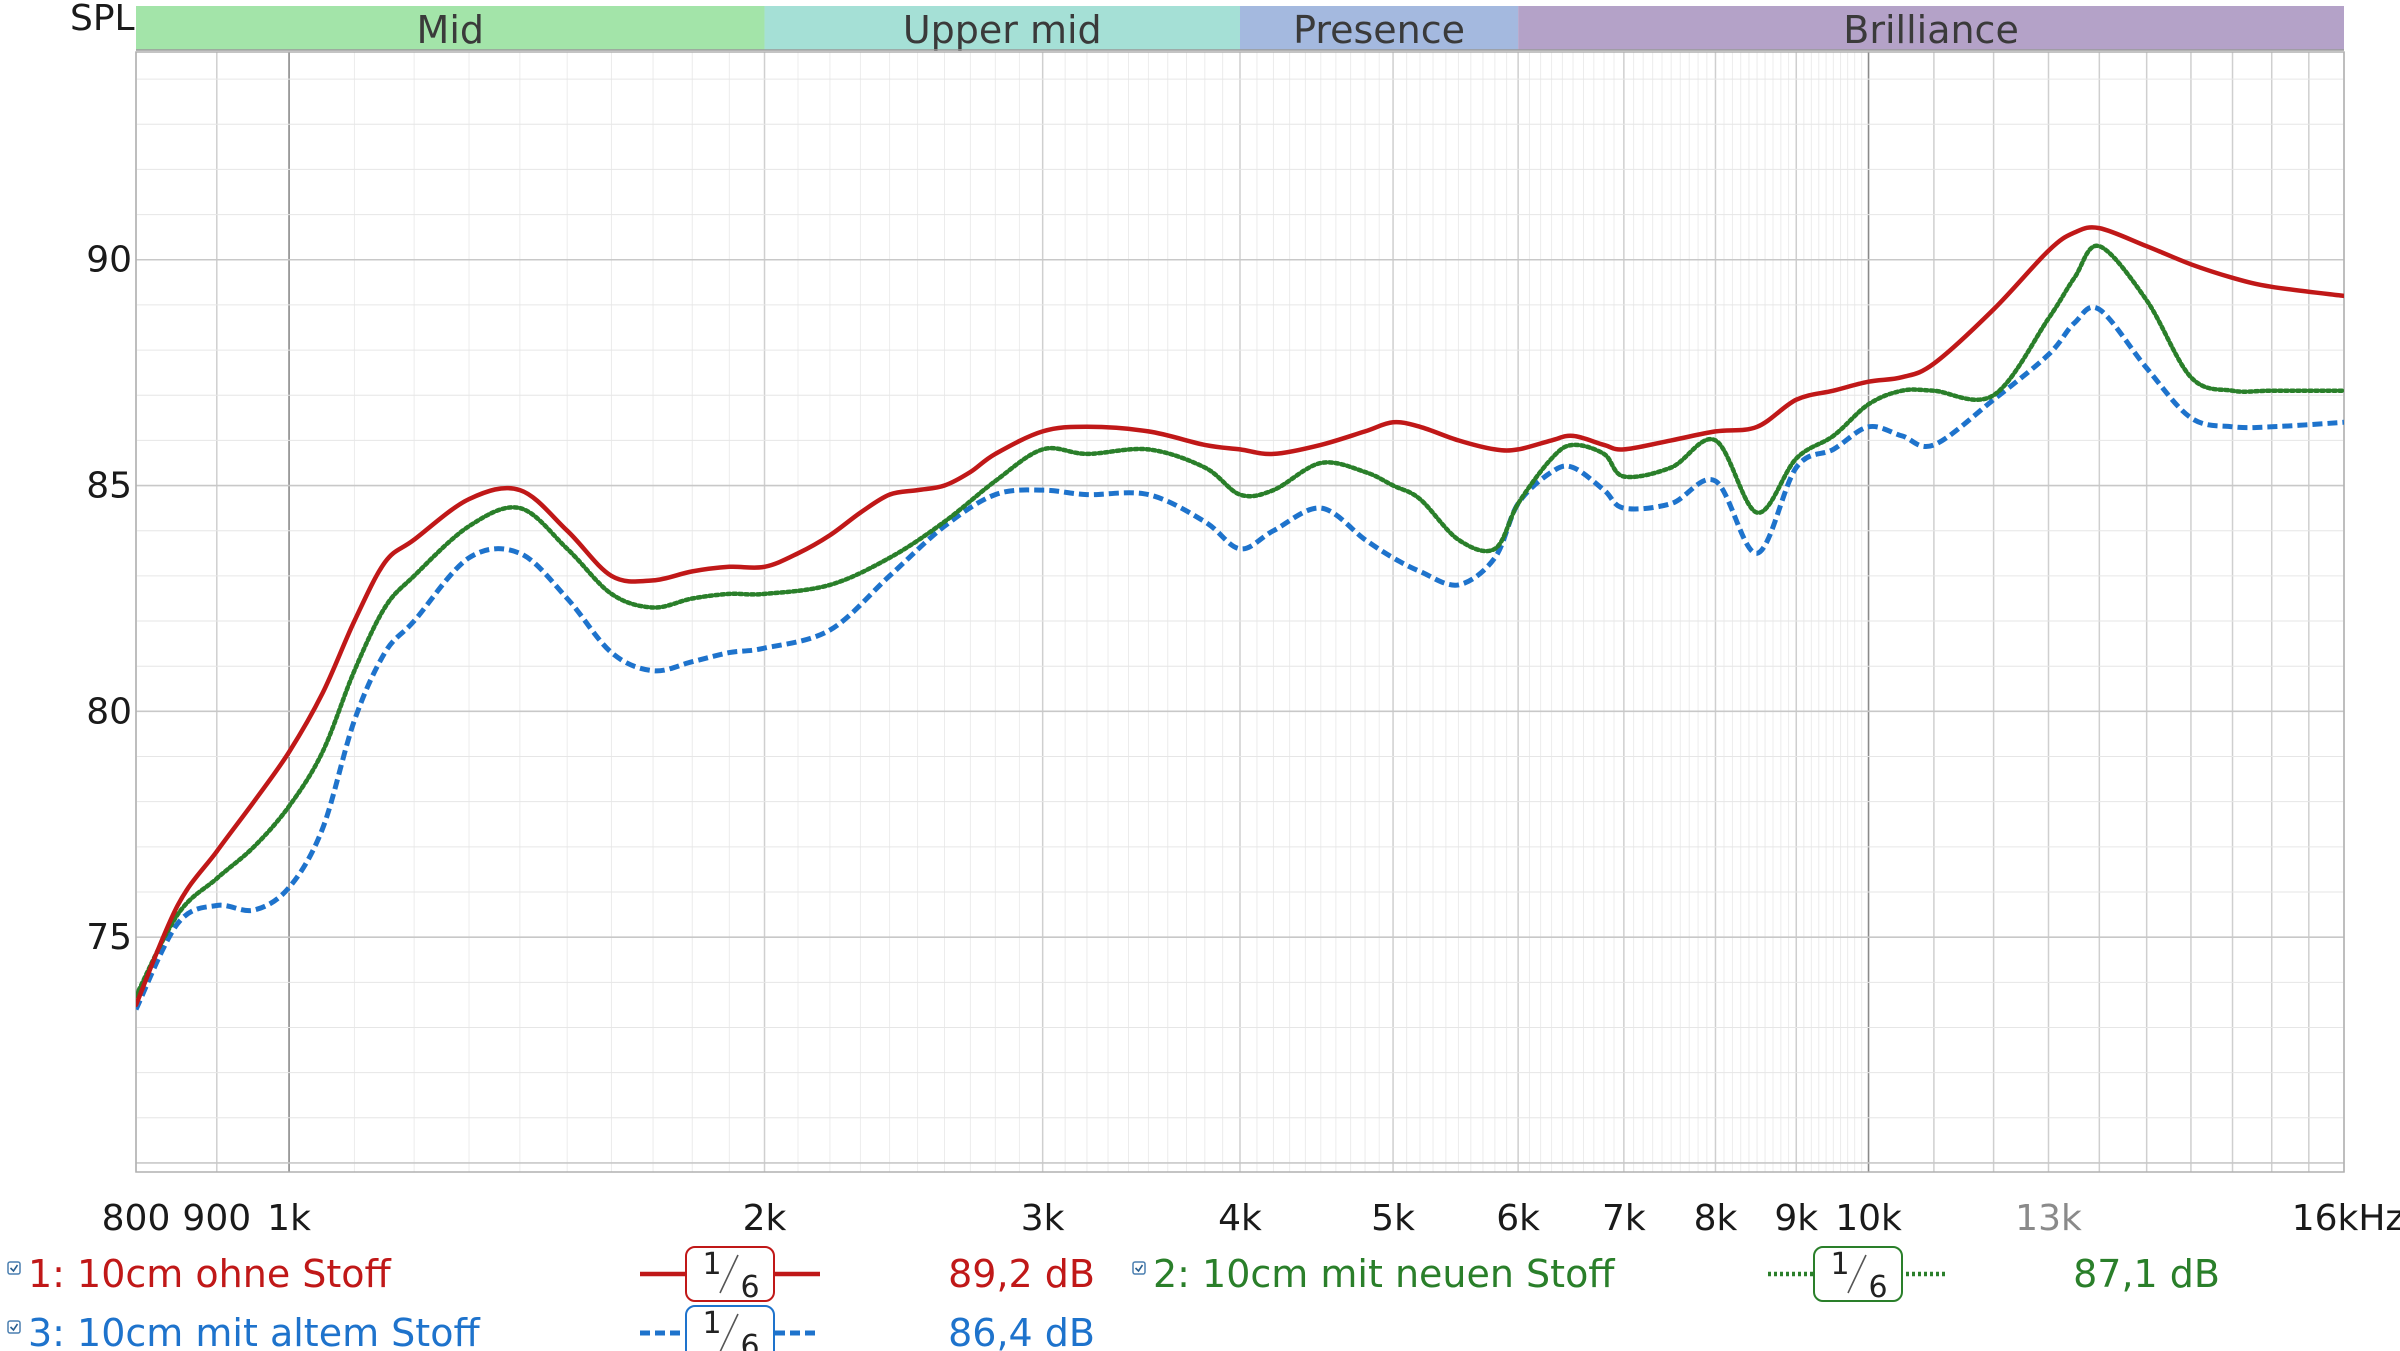 This screenshot has height=1351, width=2400. Describe the element at coordinates (254, 1331) in the screenshot. I see `series-name: 3: 10cm mit altem Stoff` at that location.